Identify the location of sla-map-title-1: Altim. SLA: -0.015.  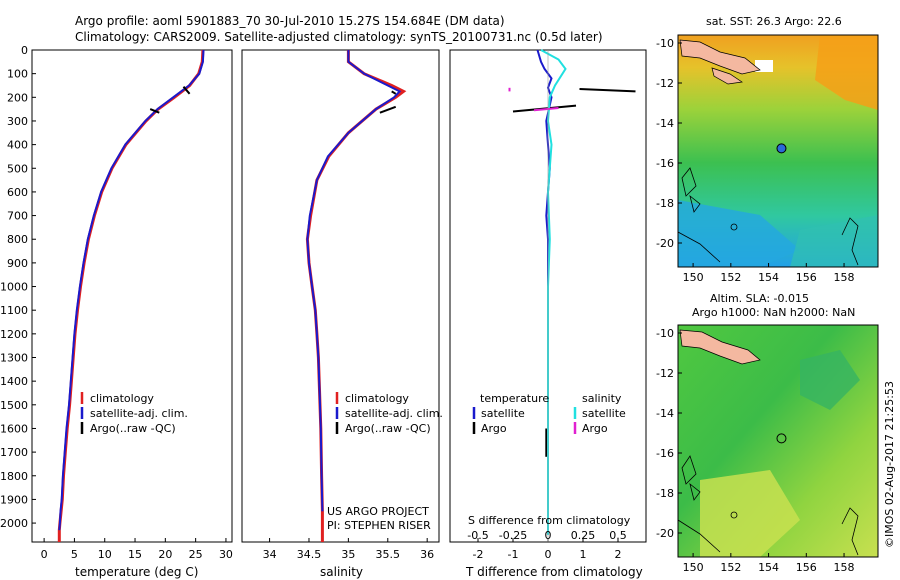
(759, 298).